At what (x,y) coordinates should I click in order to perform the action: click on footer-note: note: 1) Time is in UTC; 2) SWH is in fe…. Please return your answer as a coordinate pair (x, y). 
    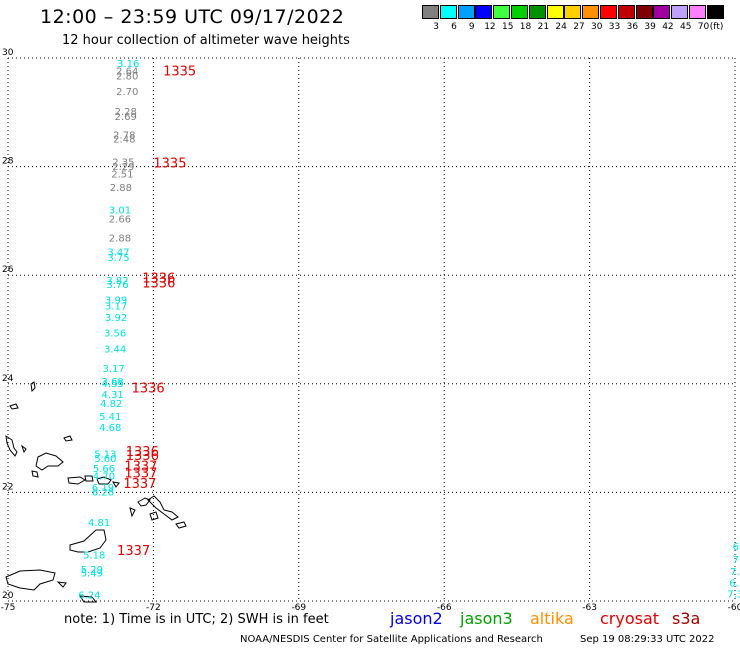
    Looking at the image, I should click on (196, 619).